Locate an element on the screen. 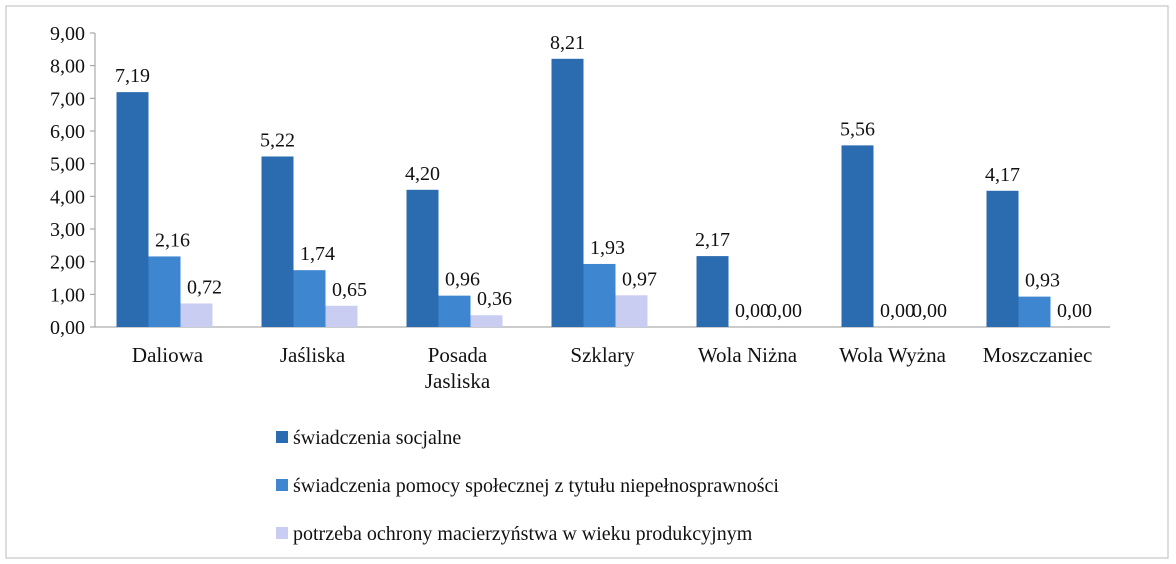  value-label: 7,19 is located at coordinates (132, 76).